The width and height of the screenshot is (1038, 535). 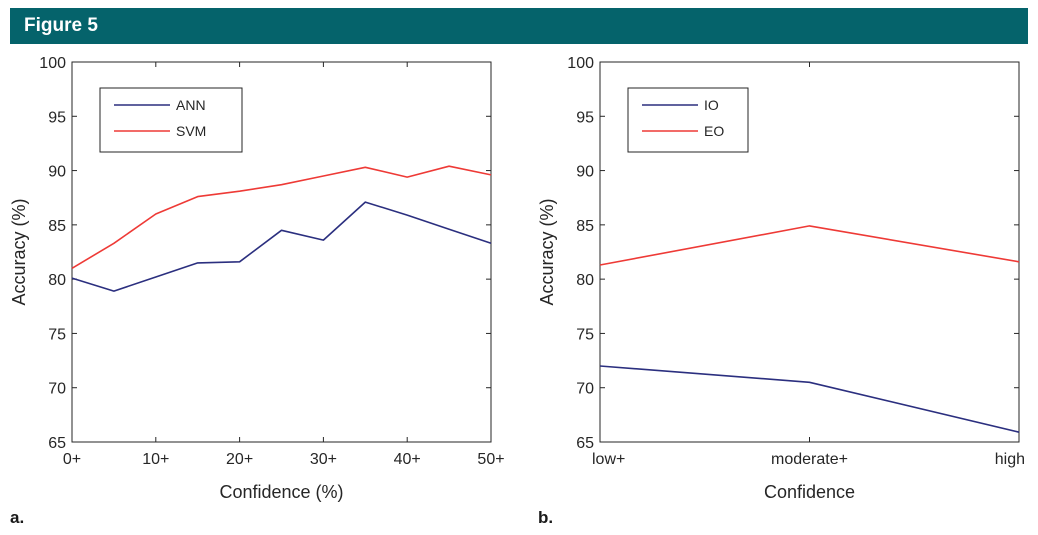 I want to click on figure-title: Figure 5, so click(x=61, y=25).